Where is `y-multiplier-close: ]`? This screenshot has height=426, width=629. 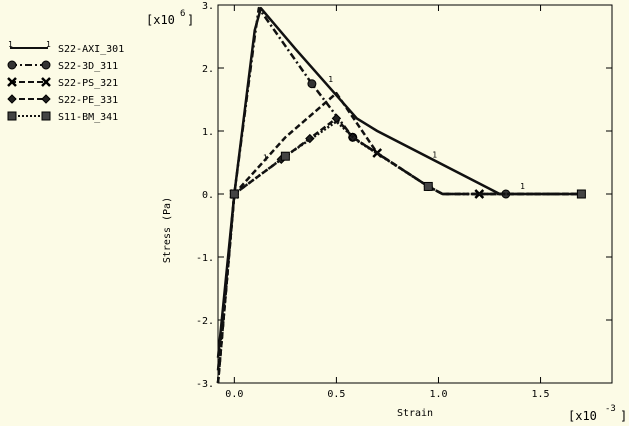
y-multiplier-close: ] is located at coordinates (190, 20).